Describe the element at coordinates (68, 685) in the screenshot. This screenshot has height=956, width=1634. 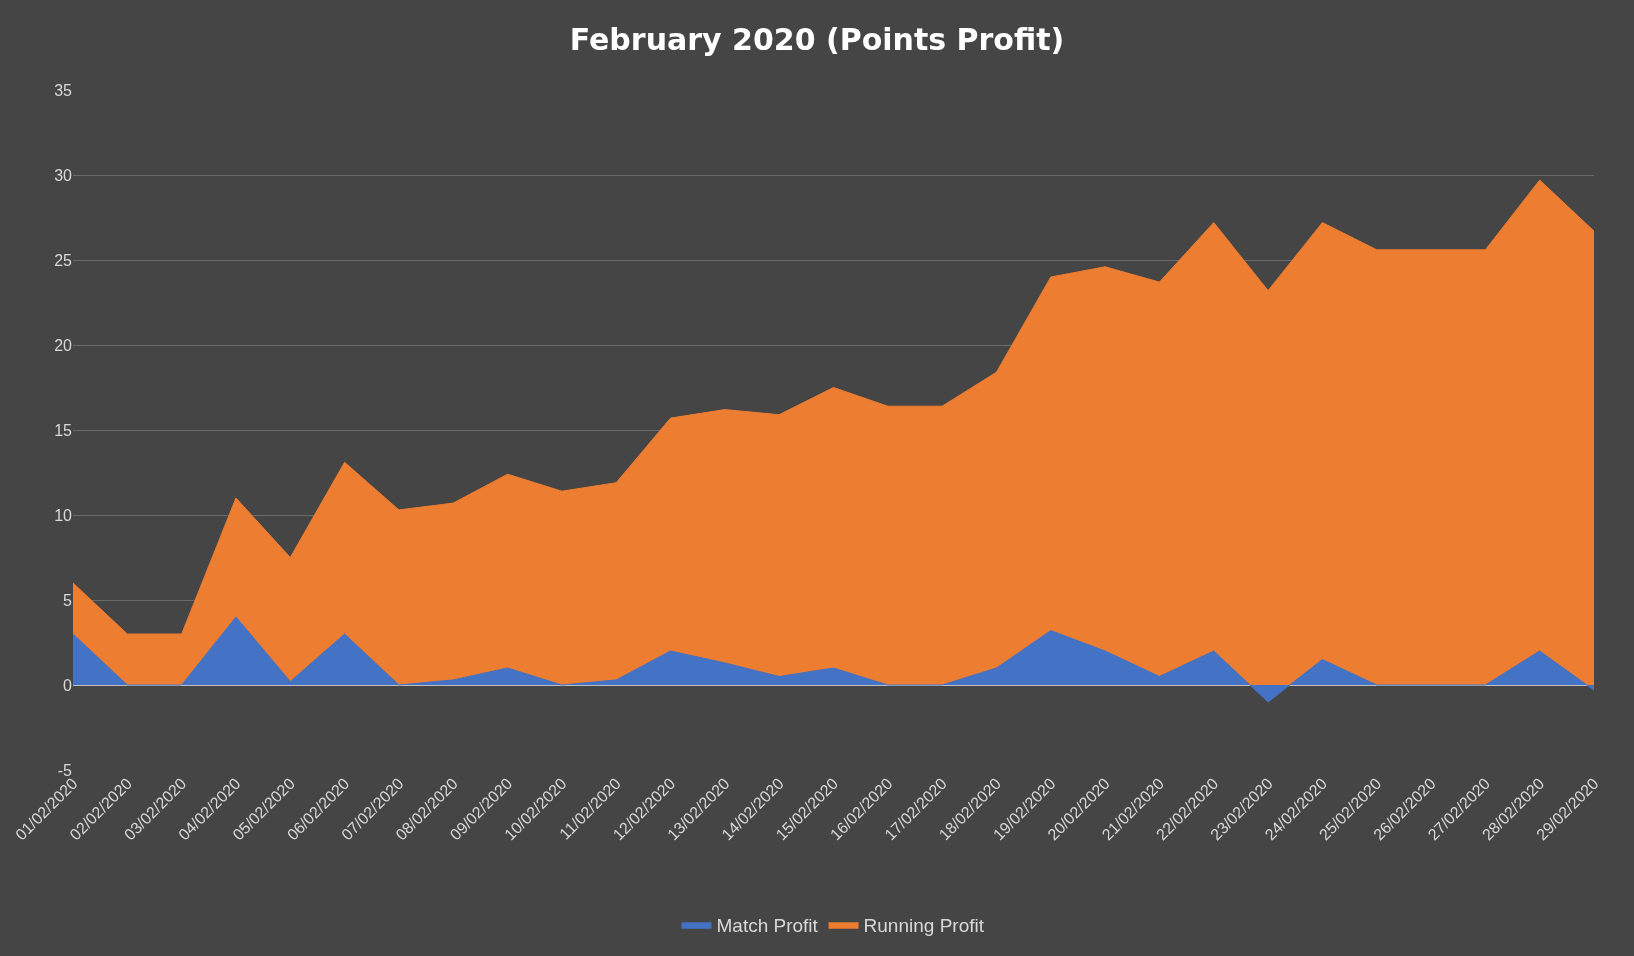
I see `y-tick-label: 0` at that location.